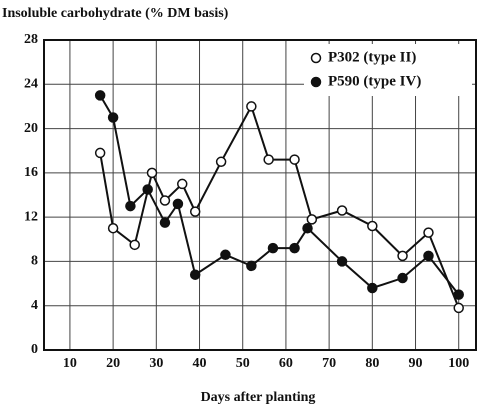 This screenshot has height=412, width=480. What do you see at coordinates (374, 81) in the screenshot?
I see `legend-label: P590 (type IV)` at bounding box center [374, 81].